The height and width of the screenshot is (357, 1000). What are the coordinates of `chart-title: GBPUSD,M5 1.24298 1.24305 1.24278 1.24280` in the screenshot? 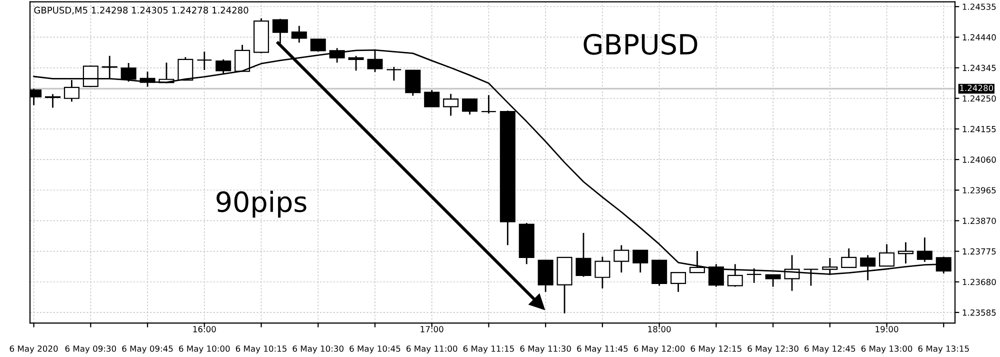 It's located at (141, 10).